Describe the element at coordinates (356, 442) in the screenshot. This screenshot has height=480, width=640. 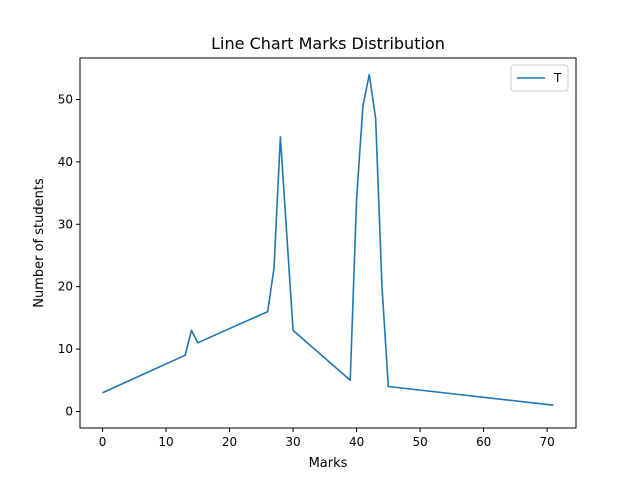
I see `x-tick-label: 40` at that location.